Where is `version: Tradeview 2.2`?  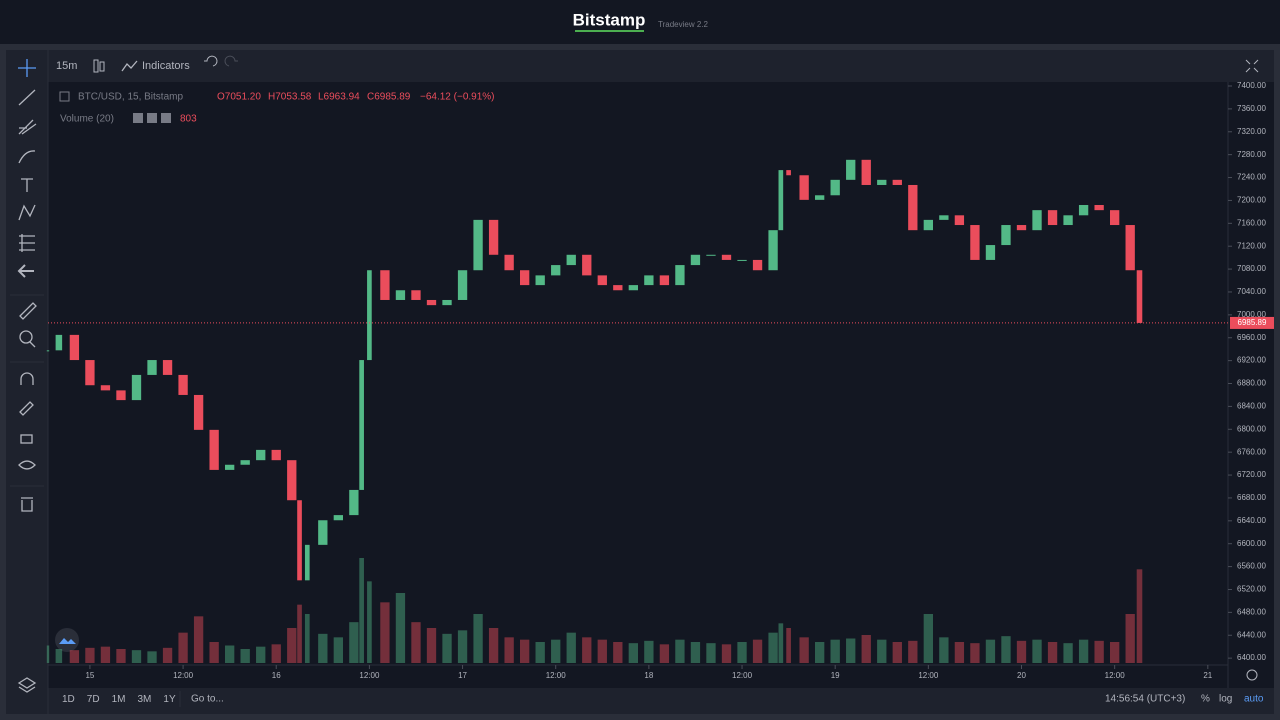
version: Tradeview 2.2 is located at coordinates (683, 24).